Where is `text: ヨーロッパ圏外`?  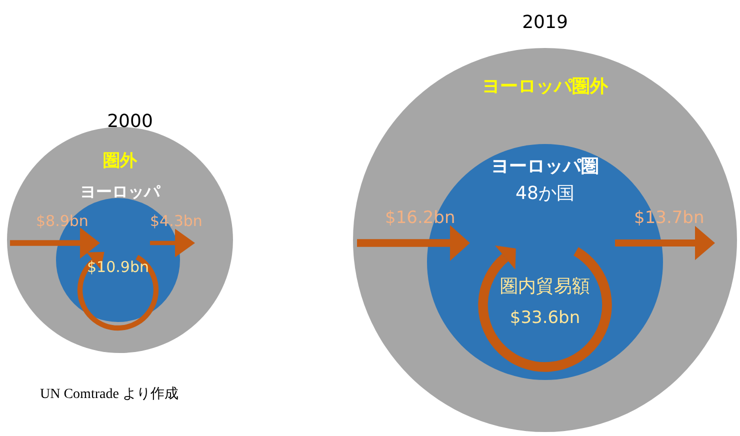 text: ヨーロッパ圏外 is located at coordinates (545, 86).